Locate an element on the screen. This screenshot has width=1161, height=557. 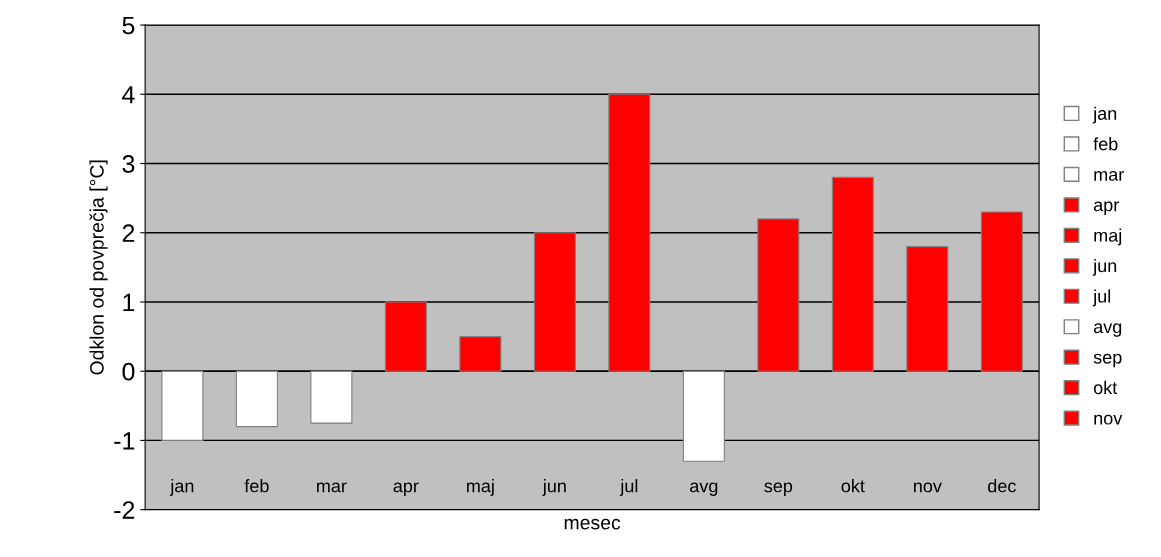
legend-label: feb is located at coordinates (1105, 144).